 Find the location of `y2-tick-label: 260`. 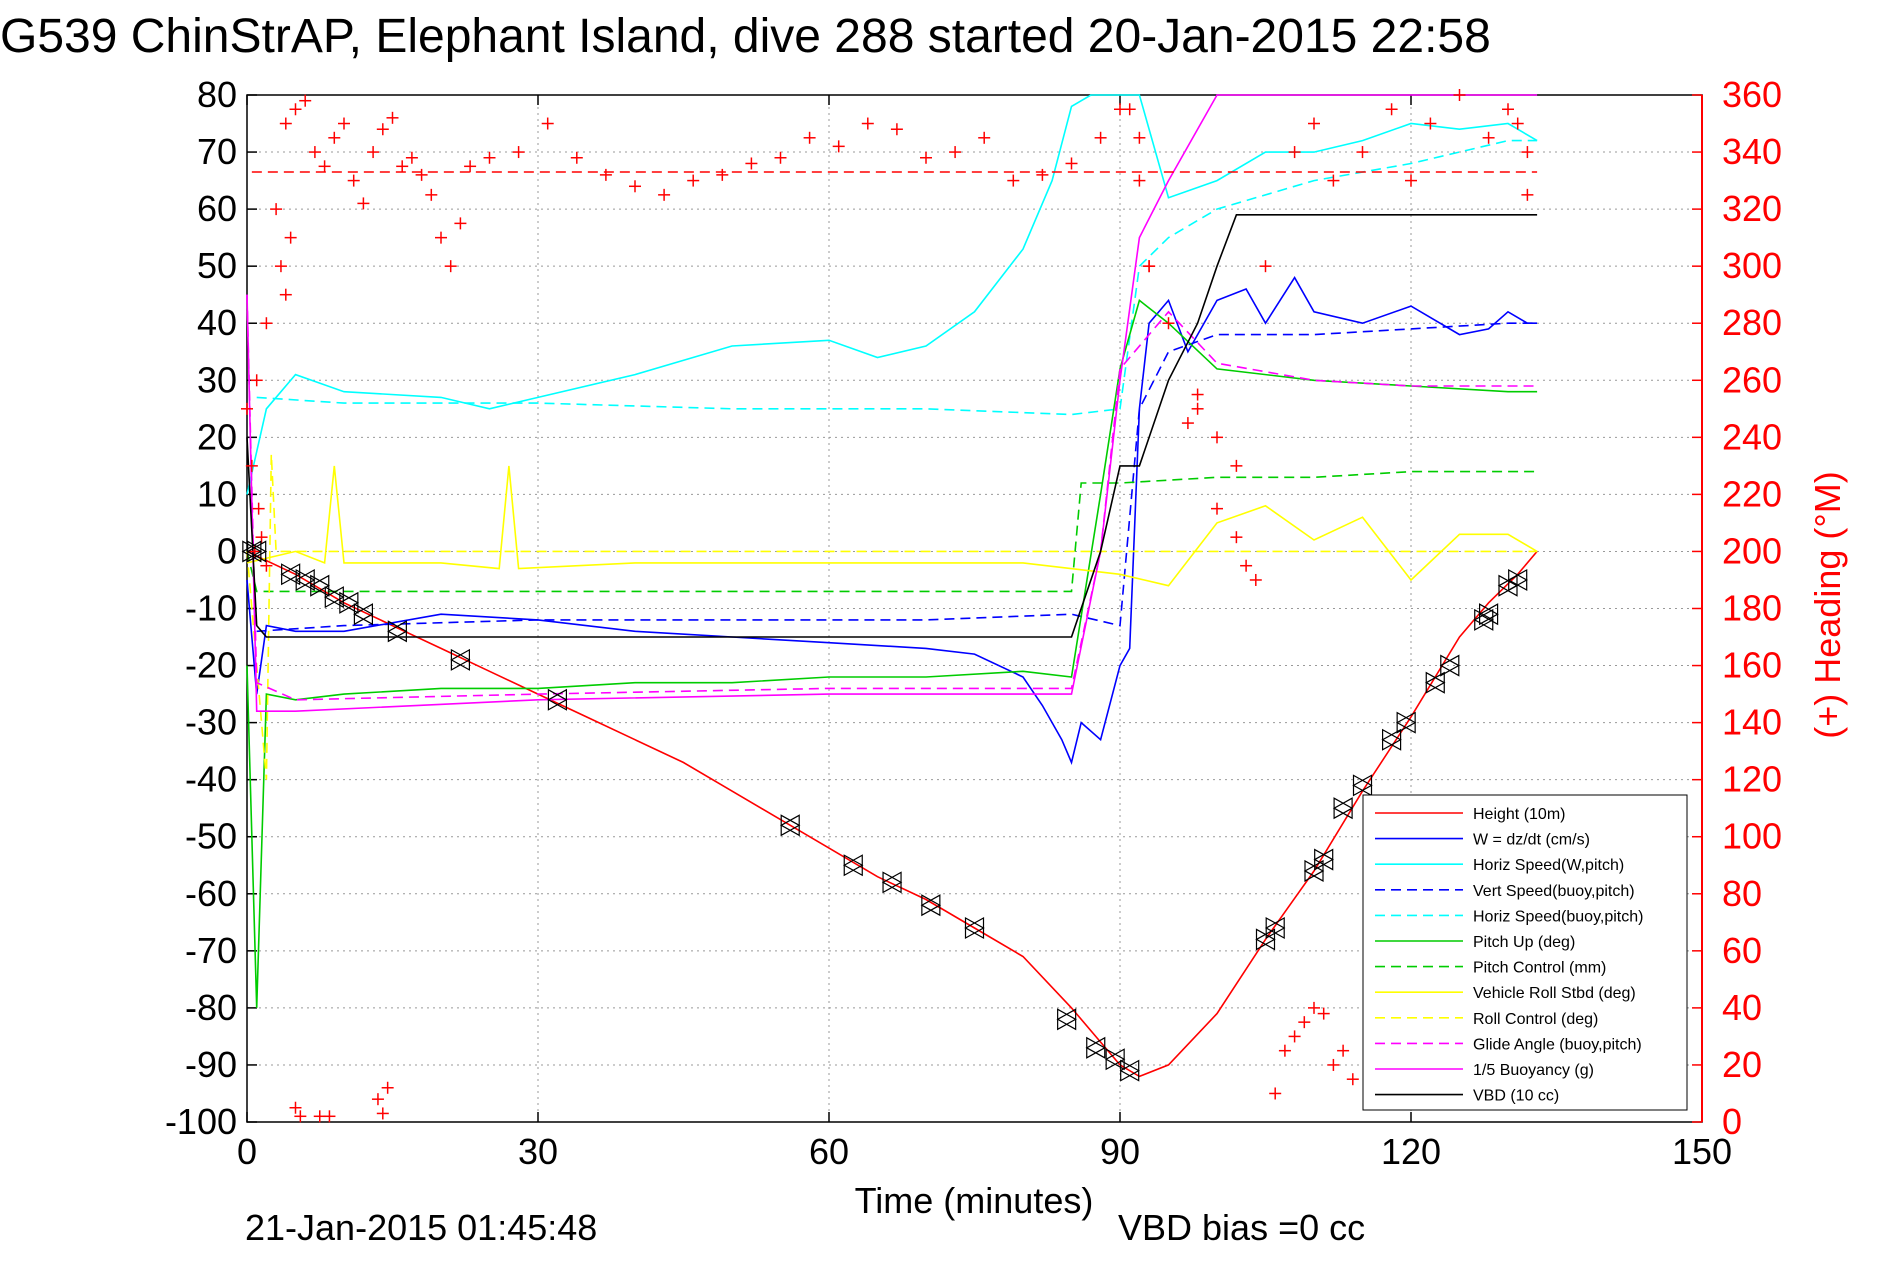

y2-tick-label: 260 is located at coordinates (1752, 379).